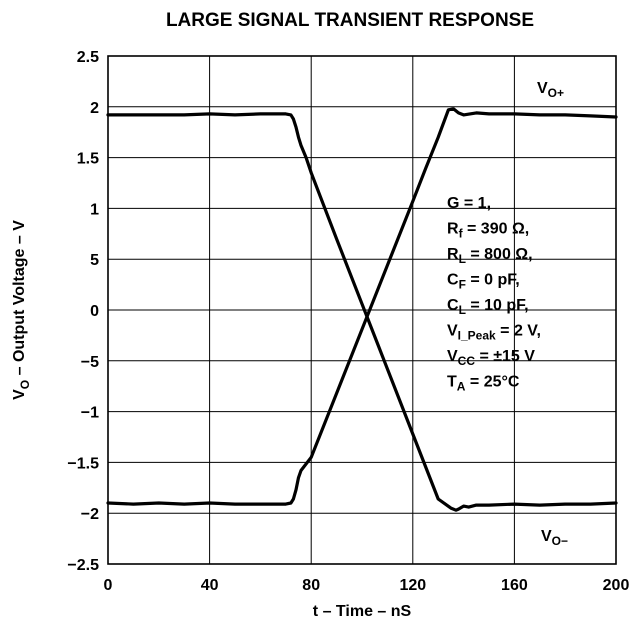 The height and width of the screenshot is (625, 630). What do you see at coordinates (108, 585) in the screenshot?
I see `x-tick-label: 0` at bounding box center [108, 585].